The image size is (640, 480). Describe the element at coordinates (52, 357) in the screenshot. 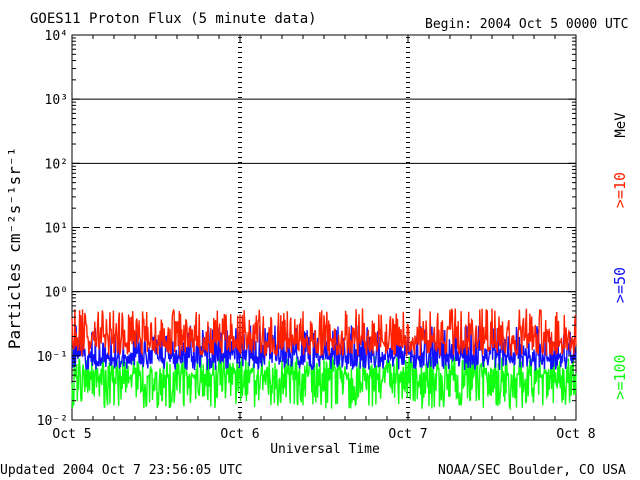

I see `y-tick-label: 10⁻¹` at that location.